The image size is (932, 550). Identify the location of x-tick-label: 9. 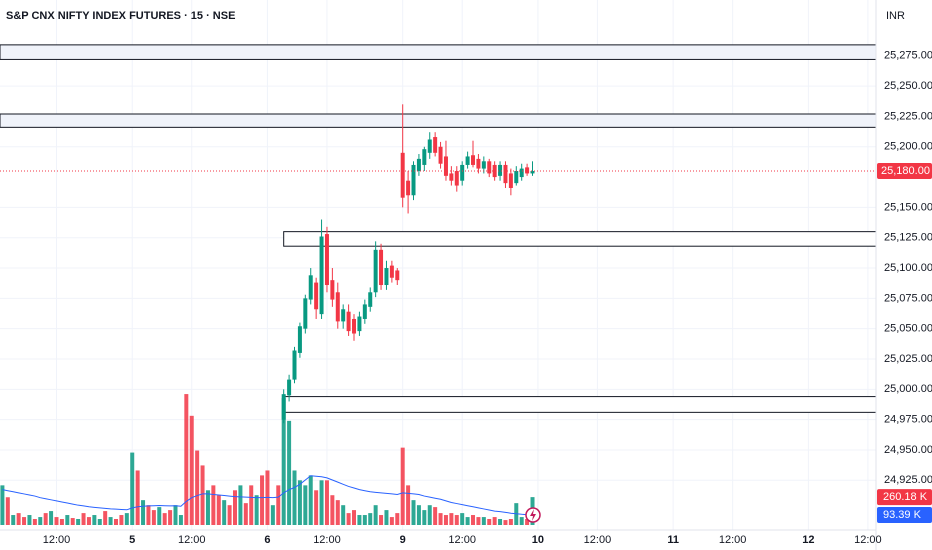
(403, 540).